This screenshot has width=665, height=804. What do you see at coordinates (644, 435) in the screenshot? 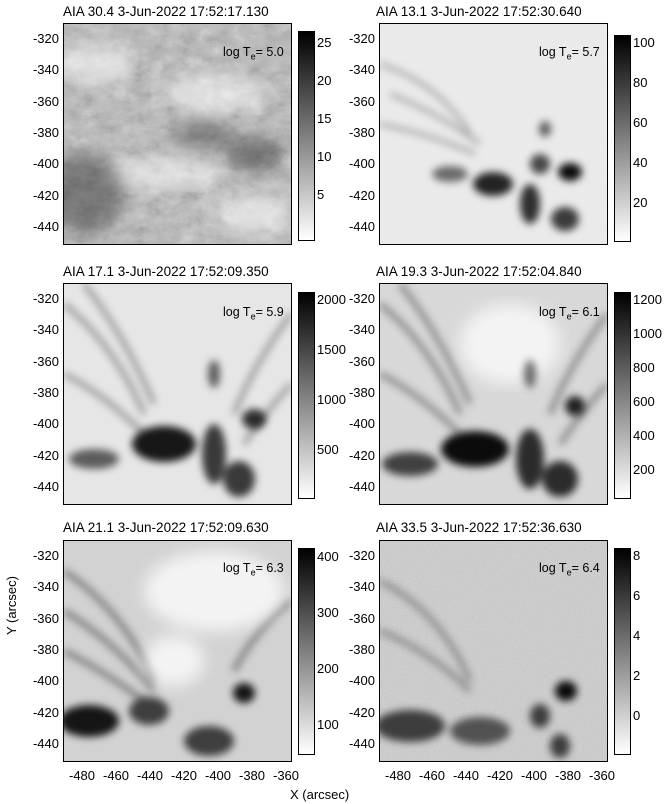
I see `colorbar-tick-label: 400` at bounding box center [644, 435].